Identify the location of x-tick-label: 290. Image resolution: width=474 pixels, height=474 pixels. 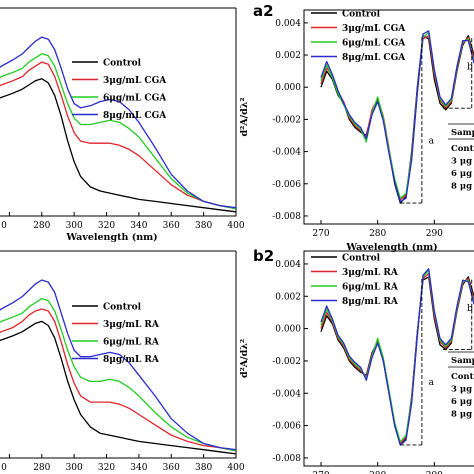
(434, 234).